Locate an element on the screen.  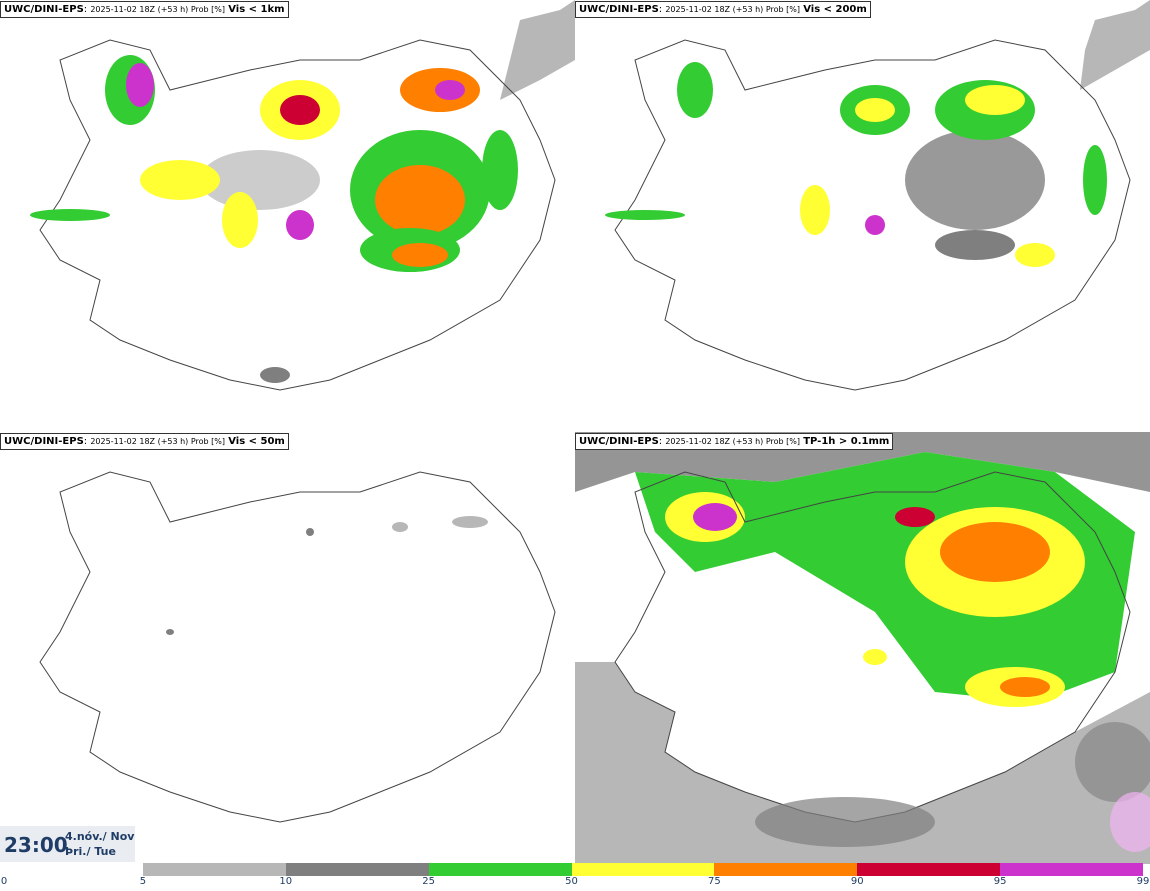
colorbar-tick-label: 99 is located at coordinates (1143, 881).